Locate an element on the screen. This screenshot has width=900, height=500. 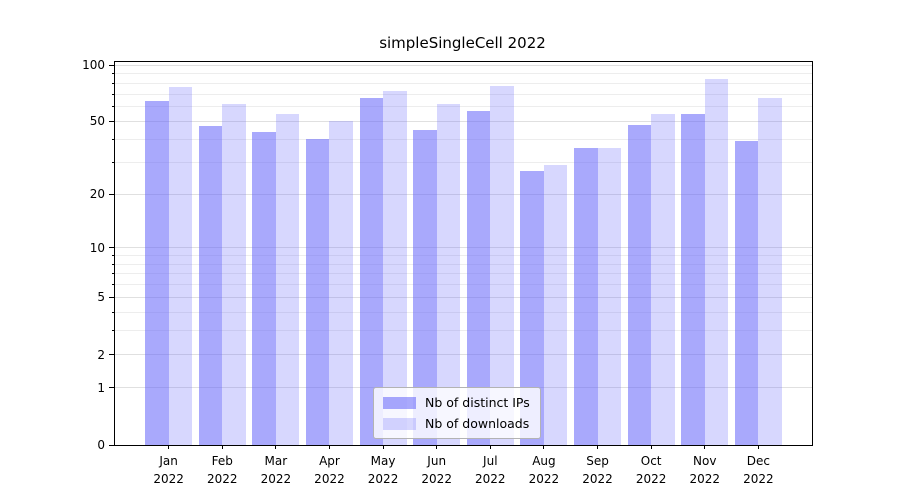
x-tick-jul is located at coordinates (490, 447).